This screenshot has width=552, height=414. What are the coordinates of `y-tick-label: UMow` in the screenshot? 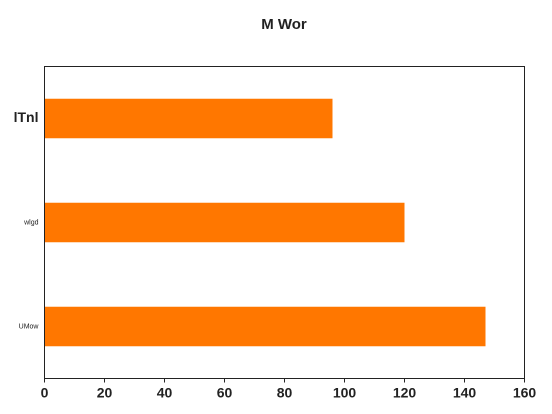 It's located at (29, 326).